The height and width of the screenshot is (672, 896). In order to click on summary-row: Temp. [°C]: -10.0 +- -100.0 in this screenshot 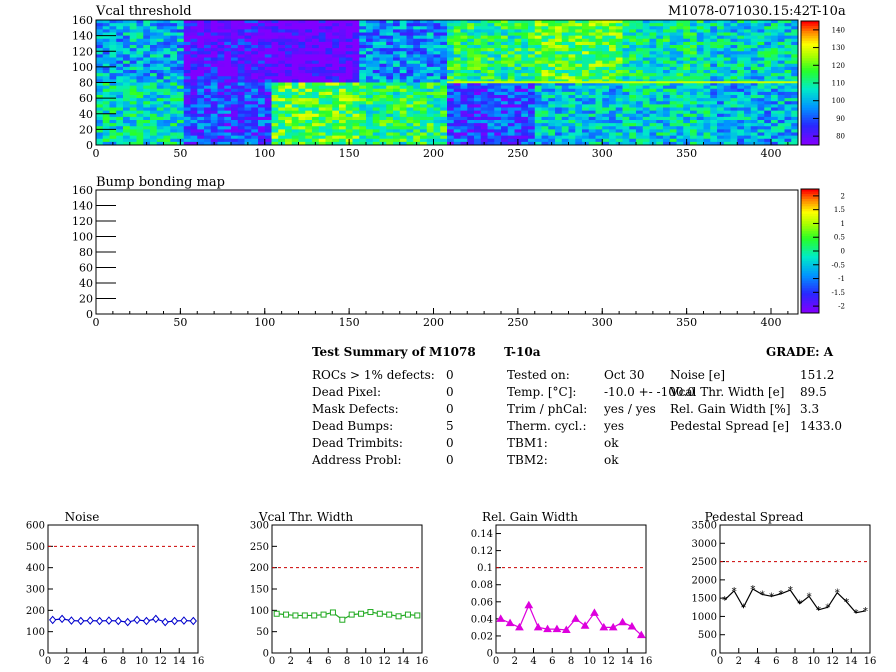, I will do `click(601, 392)`.